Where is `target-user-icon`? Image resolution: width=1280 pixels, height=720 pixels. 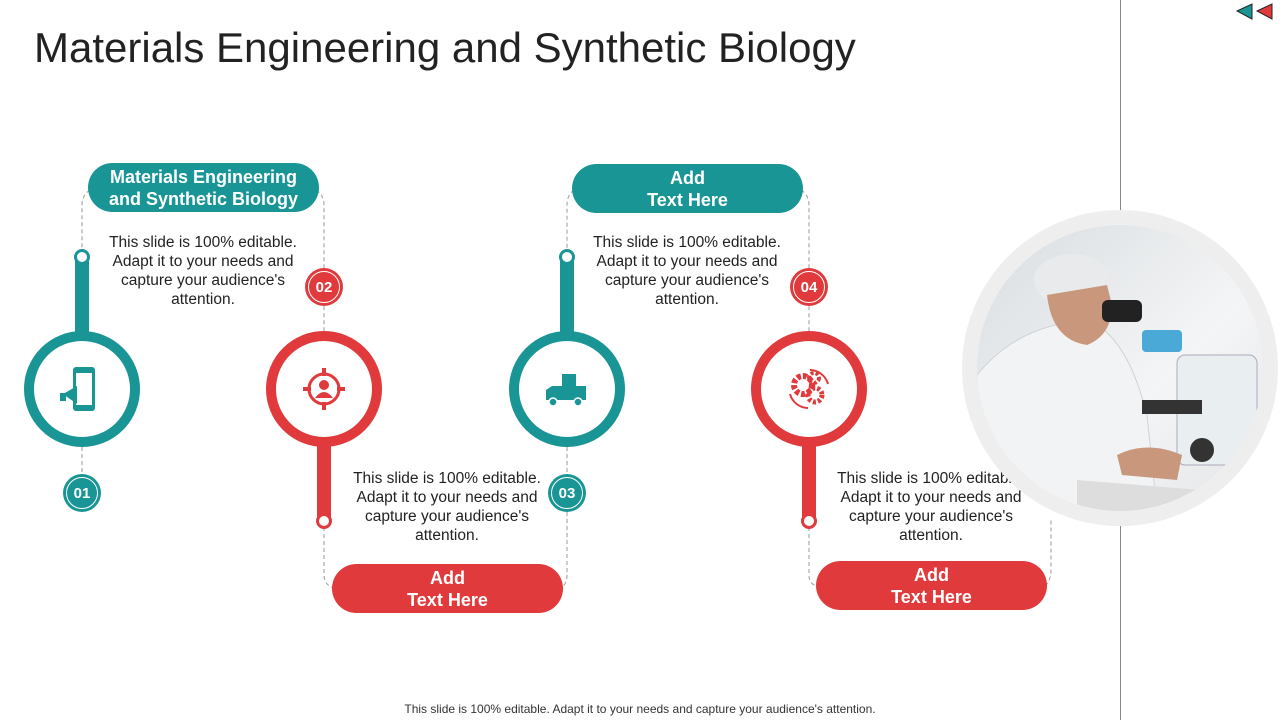 target-user-icon is located at coordinates (324, 389).